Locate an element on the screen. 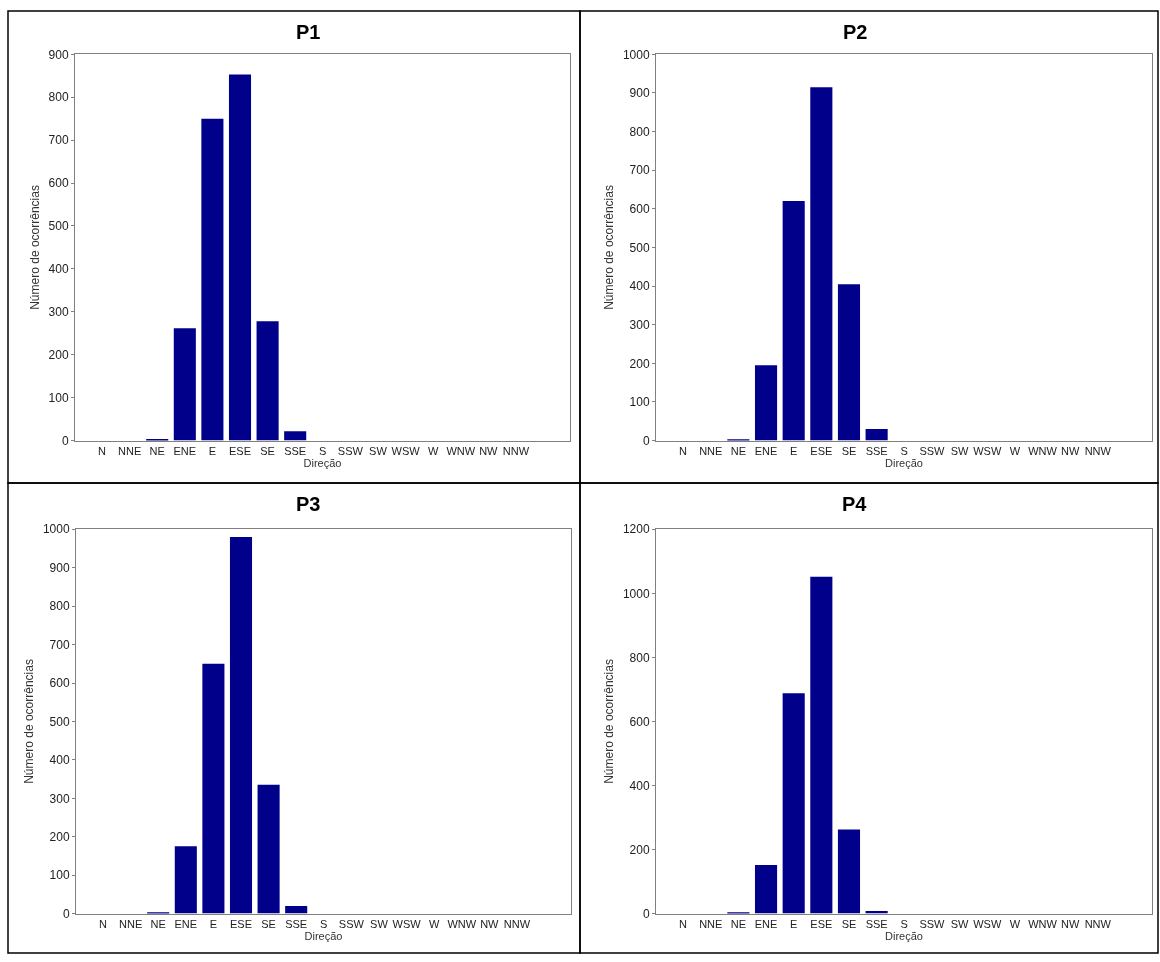  chart-title: P1 is located at coordinates (308, 32).